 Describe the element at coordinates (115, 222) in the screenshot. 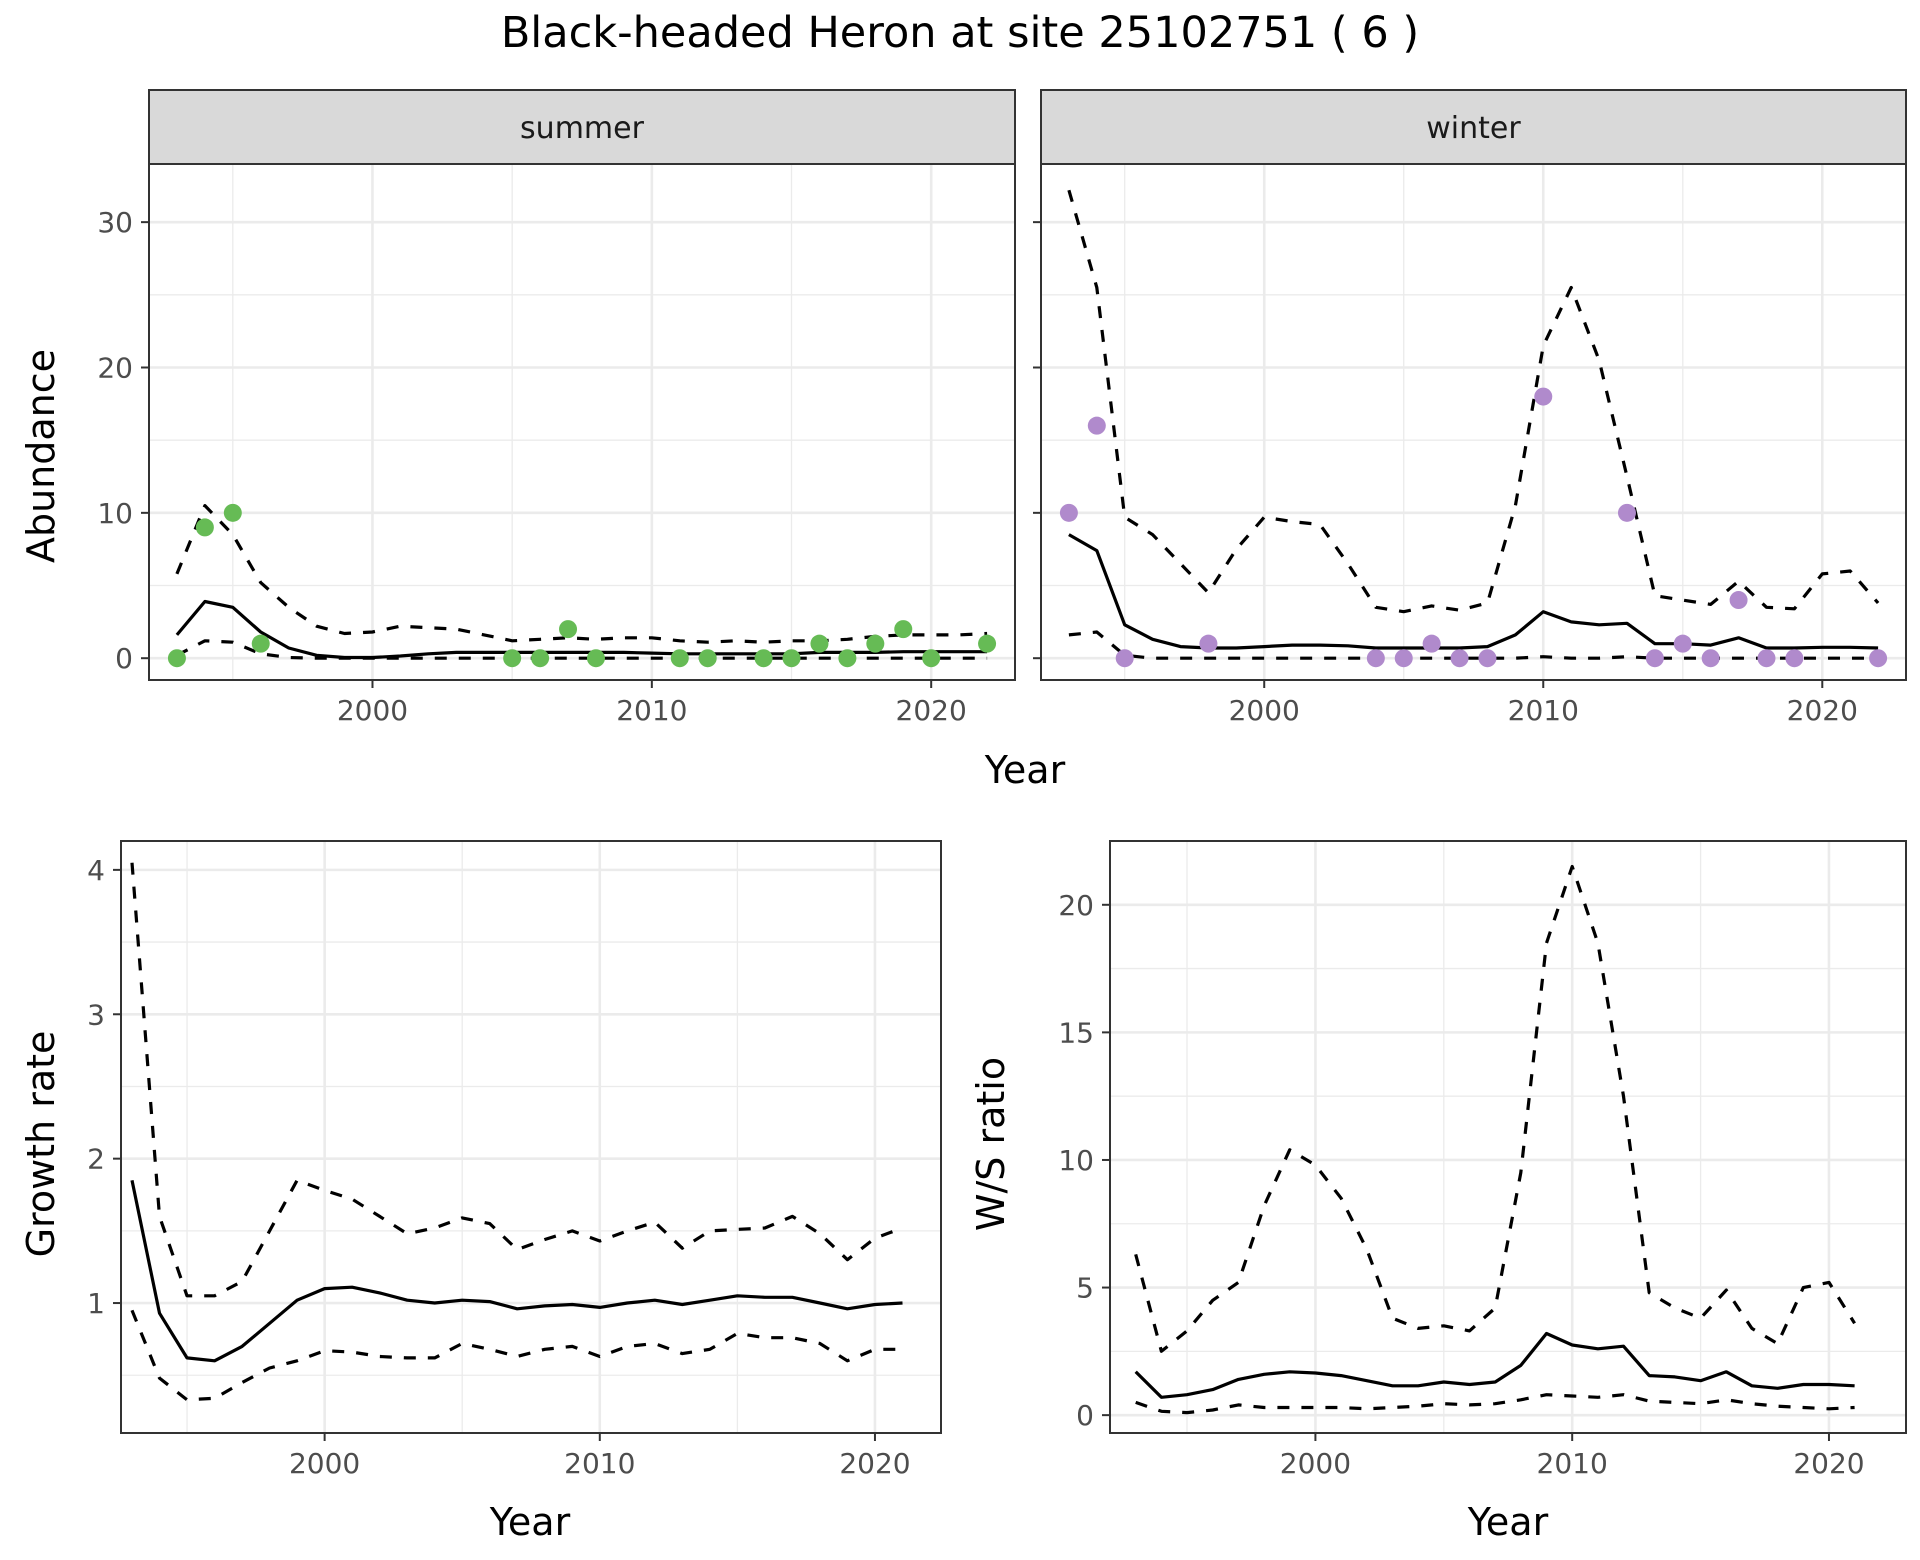

I see `y-tick-label: 30` at that location.